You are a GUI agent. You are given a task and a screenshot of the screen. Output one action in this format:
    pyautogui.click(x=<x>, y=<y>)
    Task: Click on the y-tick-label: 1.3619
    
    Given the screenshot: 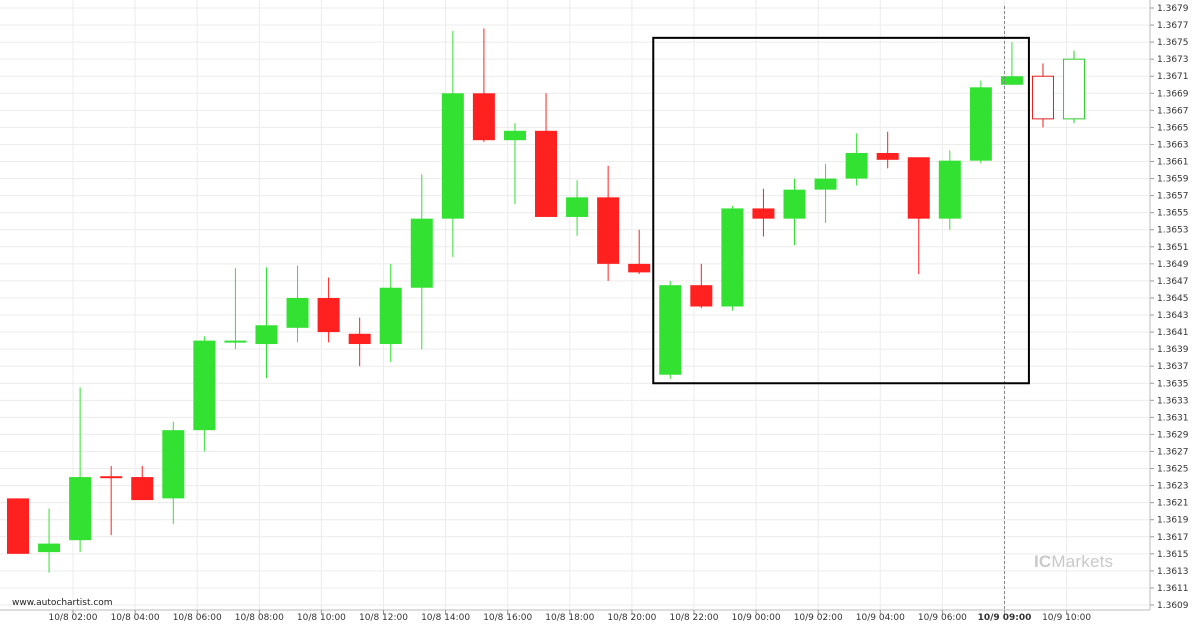 What is the action you would take?
    pyautogui.click(x=1173, y=521)
    